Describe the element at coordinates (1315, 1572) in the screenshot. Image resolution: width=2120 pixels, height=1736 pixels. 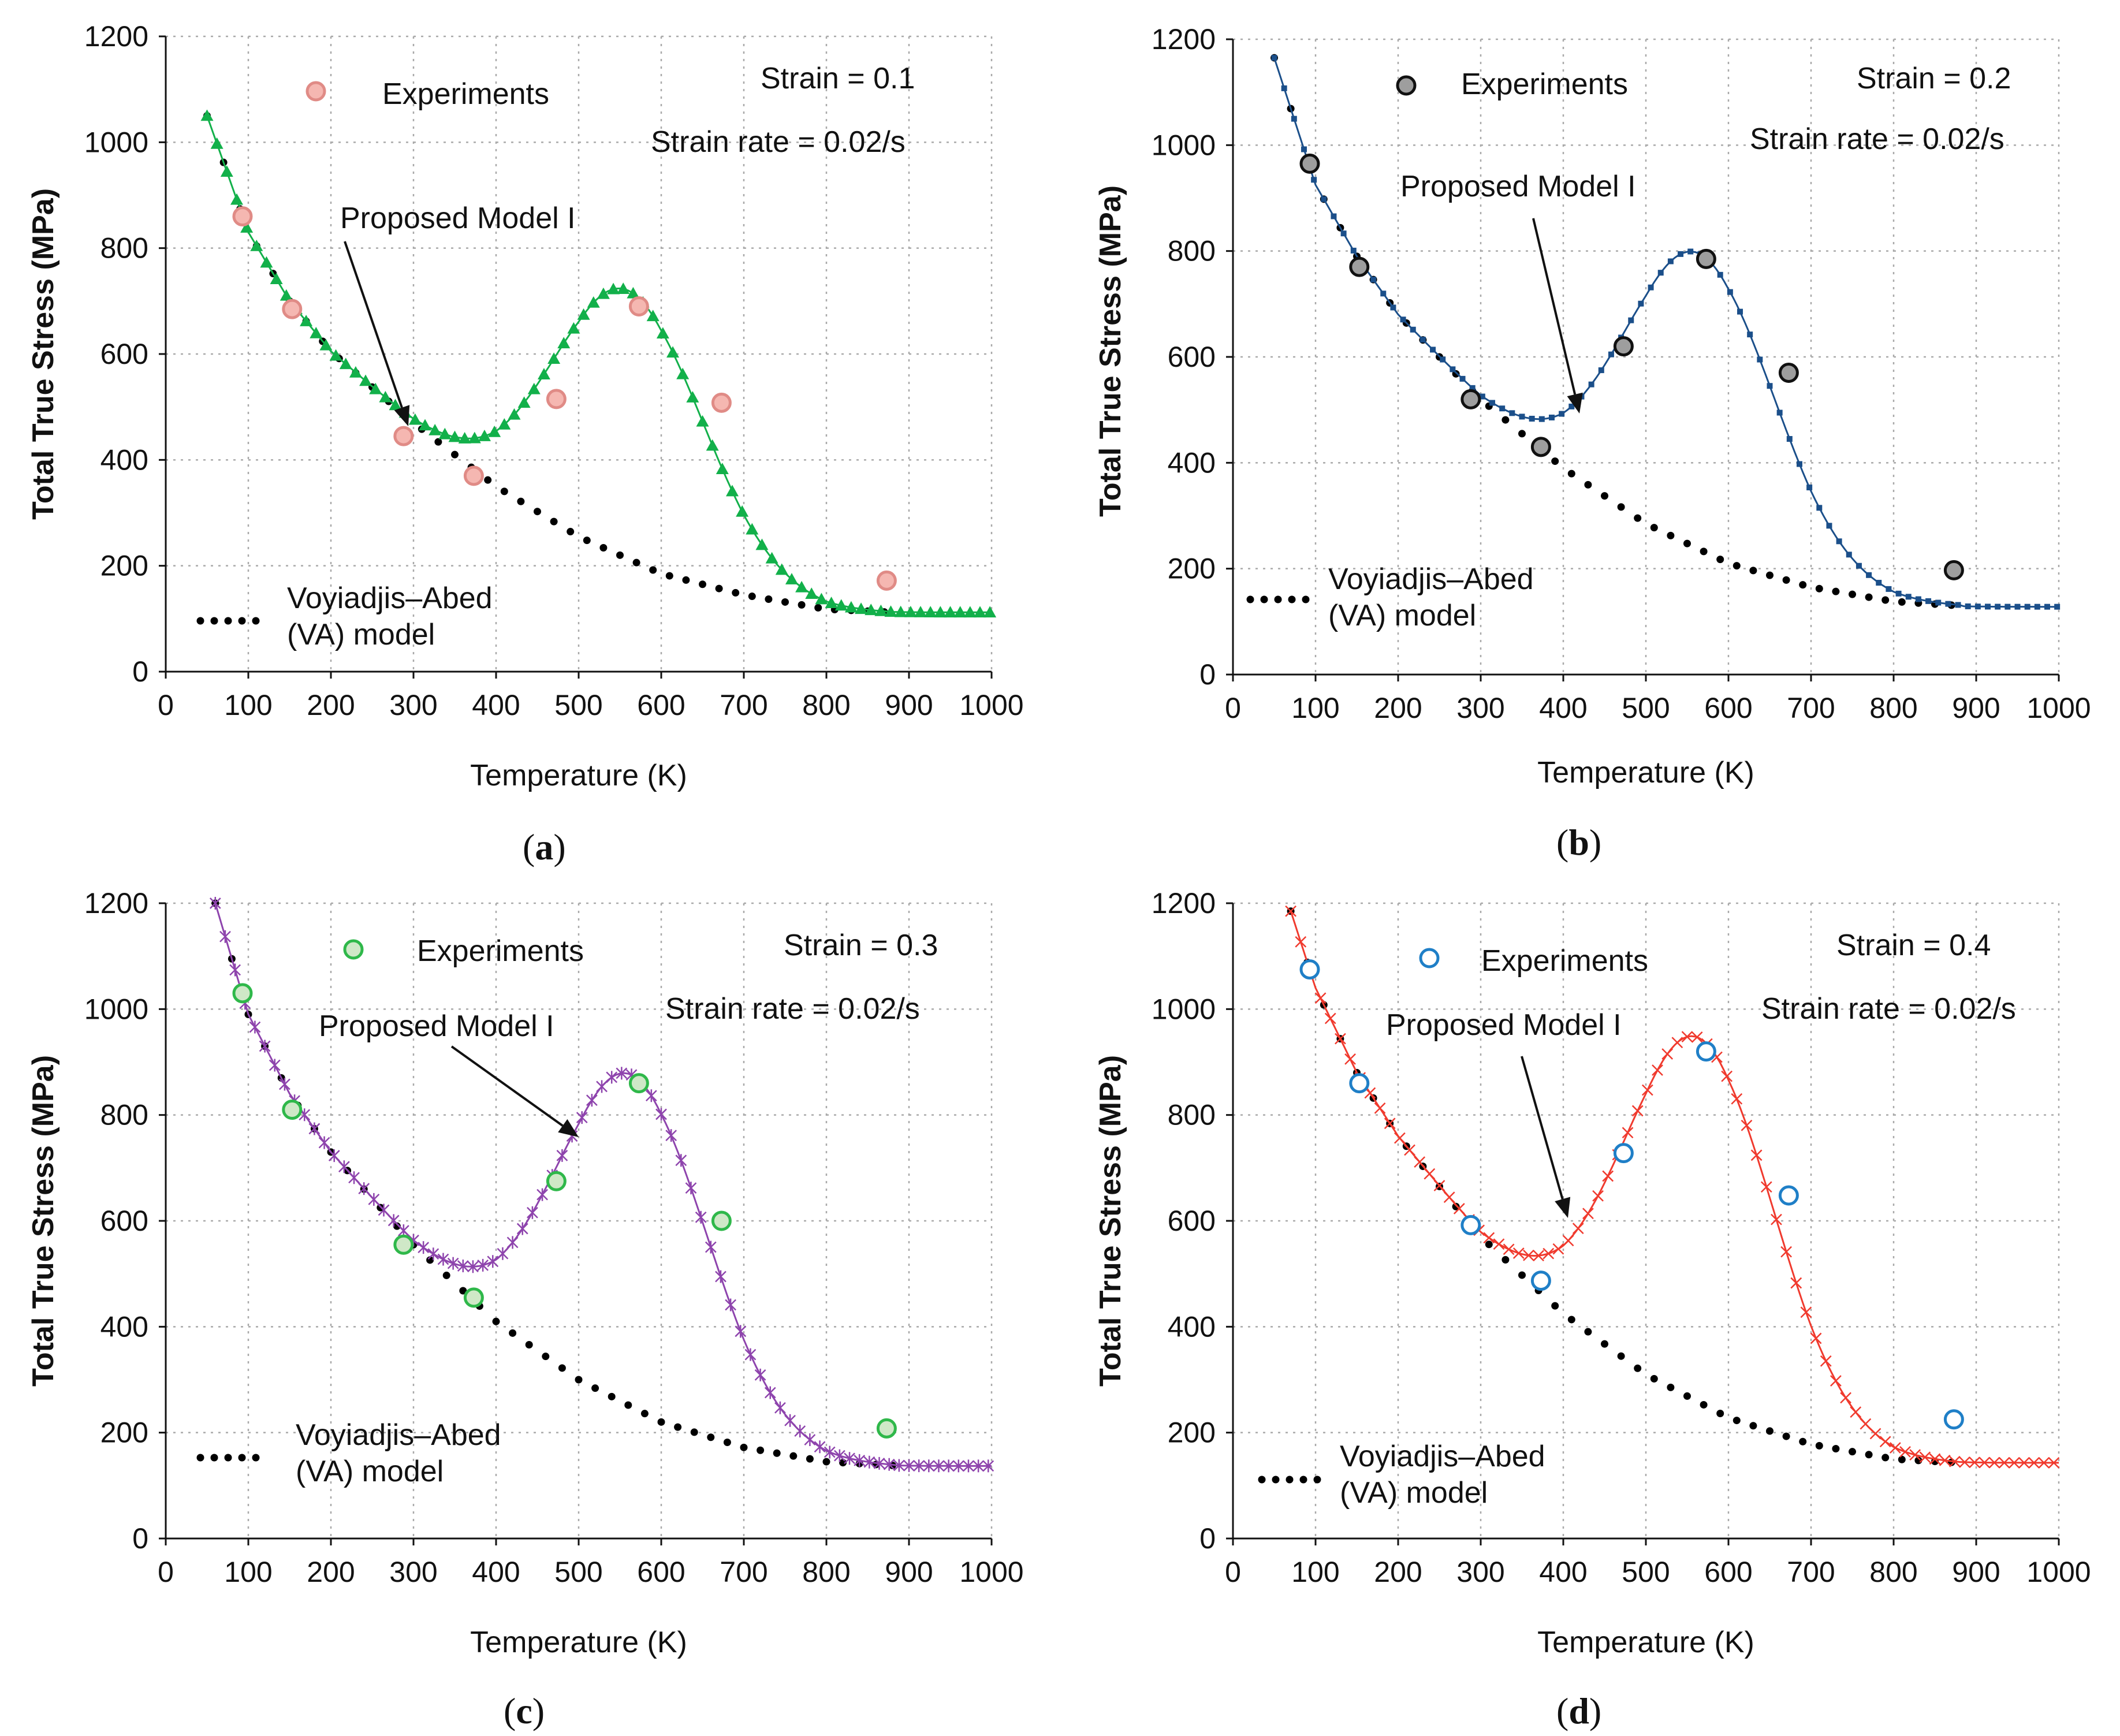
I see `panel-d-x-tick-label-1: 100` at that location.